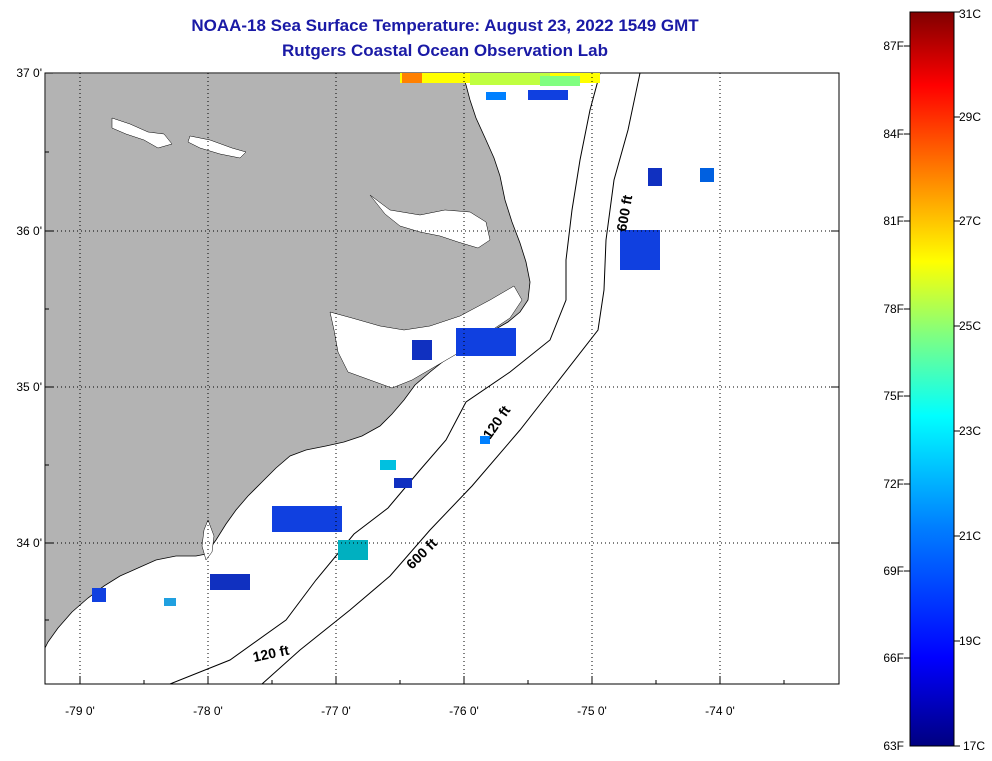 Image resolution: width=992 pixels, height=761 pixels. I want to click on colorbar-label-78f: 78F, so click(893, 309).